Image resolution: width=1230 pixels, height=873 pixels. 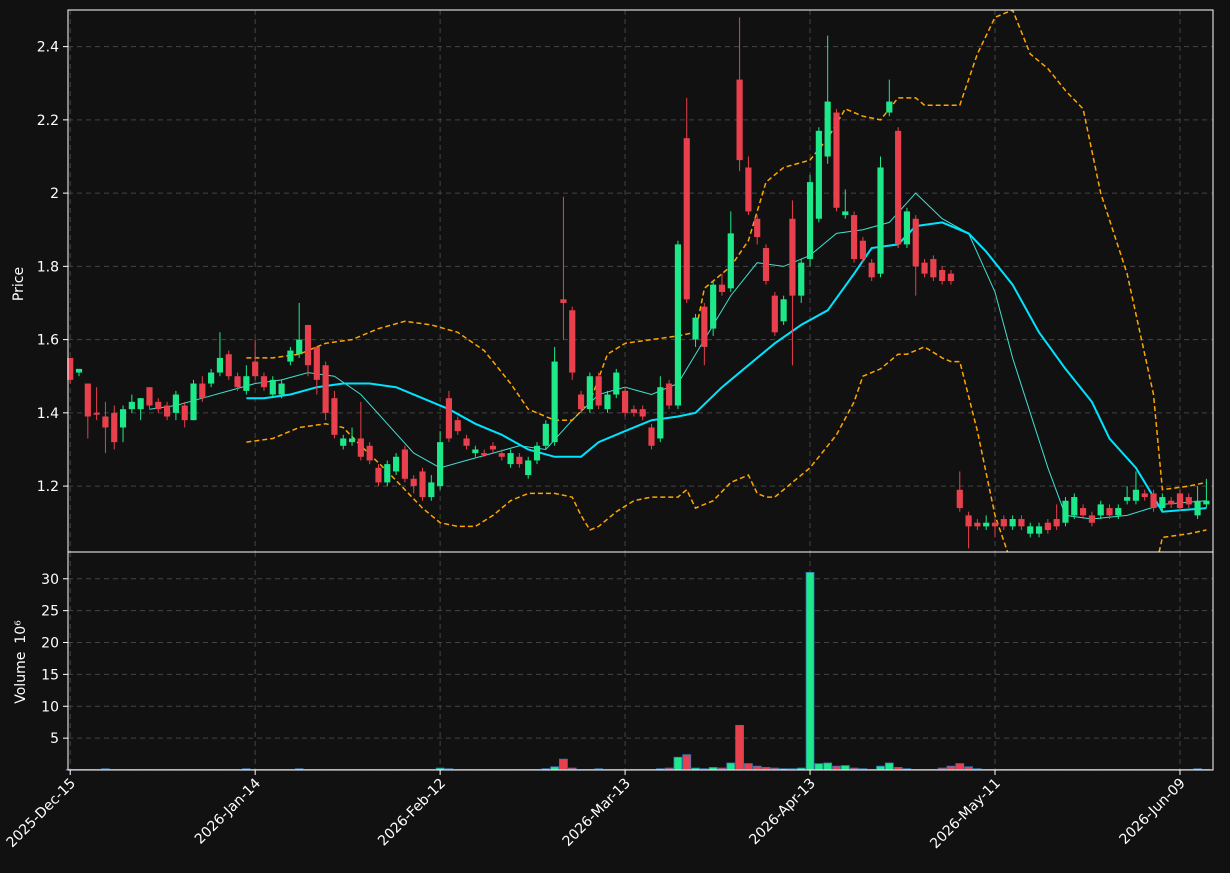 What do you see at coordinates (597, 813) in the screenshot?
I see `x-tick-label: 2026-Mar-13` at bounding box center [597, 813].